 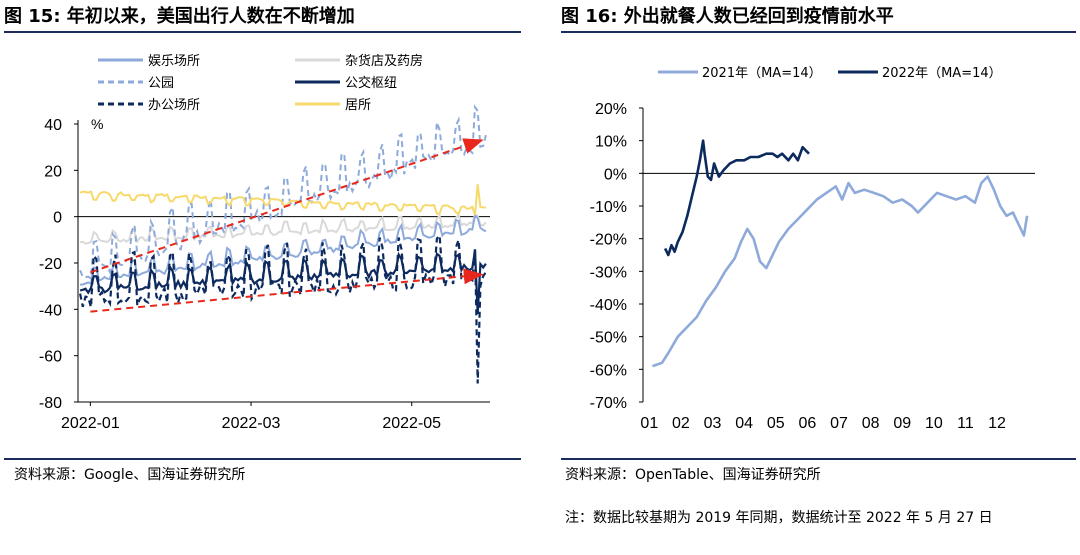 I want to click on x-tick-label: 08, so click(x=871, y=423).